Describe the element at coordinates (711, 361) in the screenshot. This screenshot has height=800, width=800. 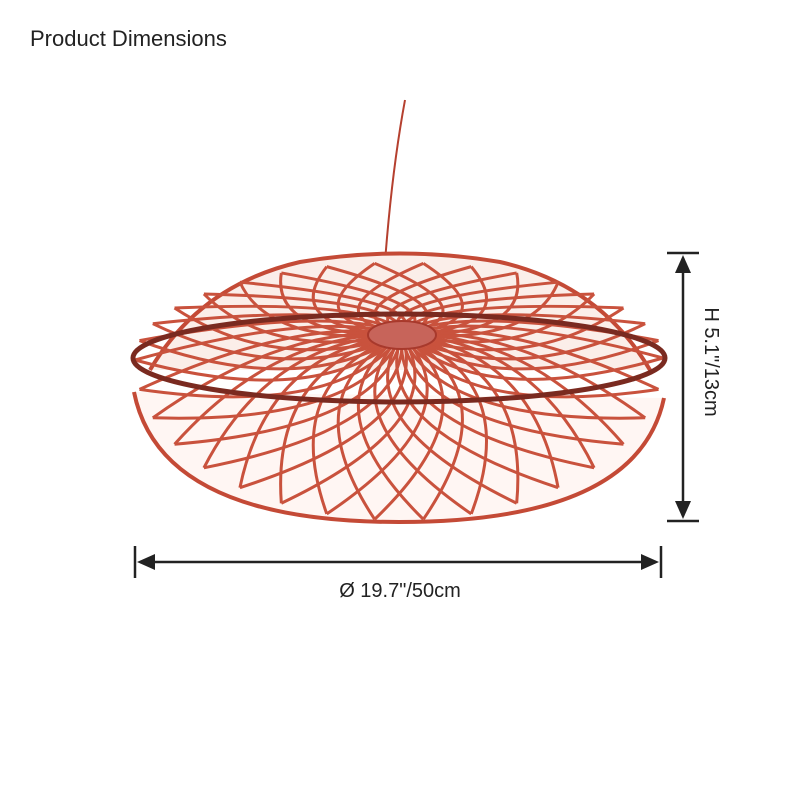
I see `height-label: H 5.1"/13cm` at that location.